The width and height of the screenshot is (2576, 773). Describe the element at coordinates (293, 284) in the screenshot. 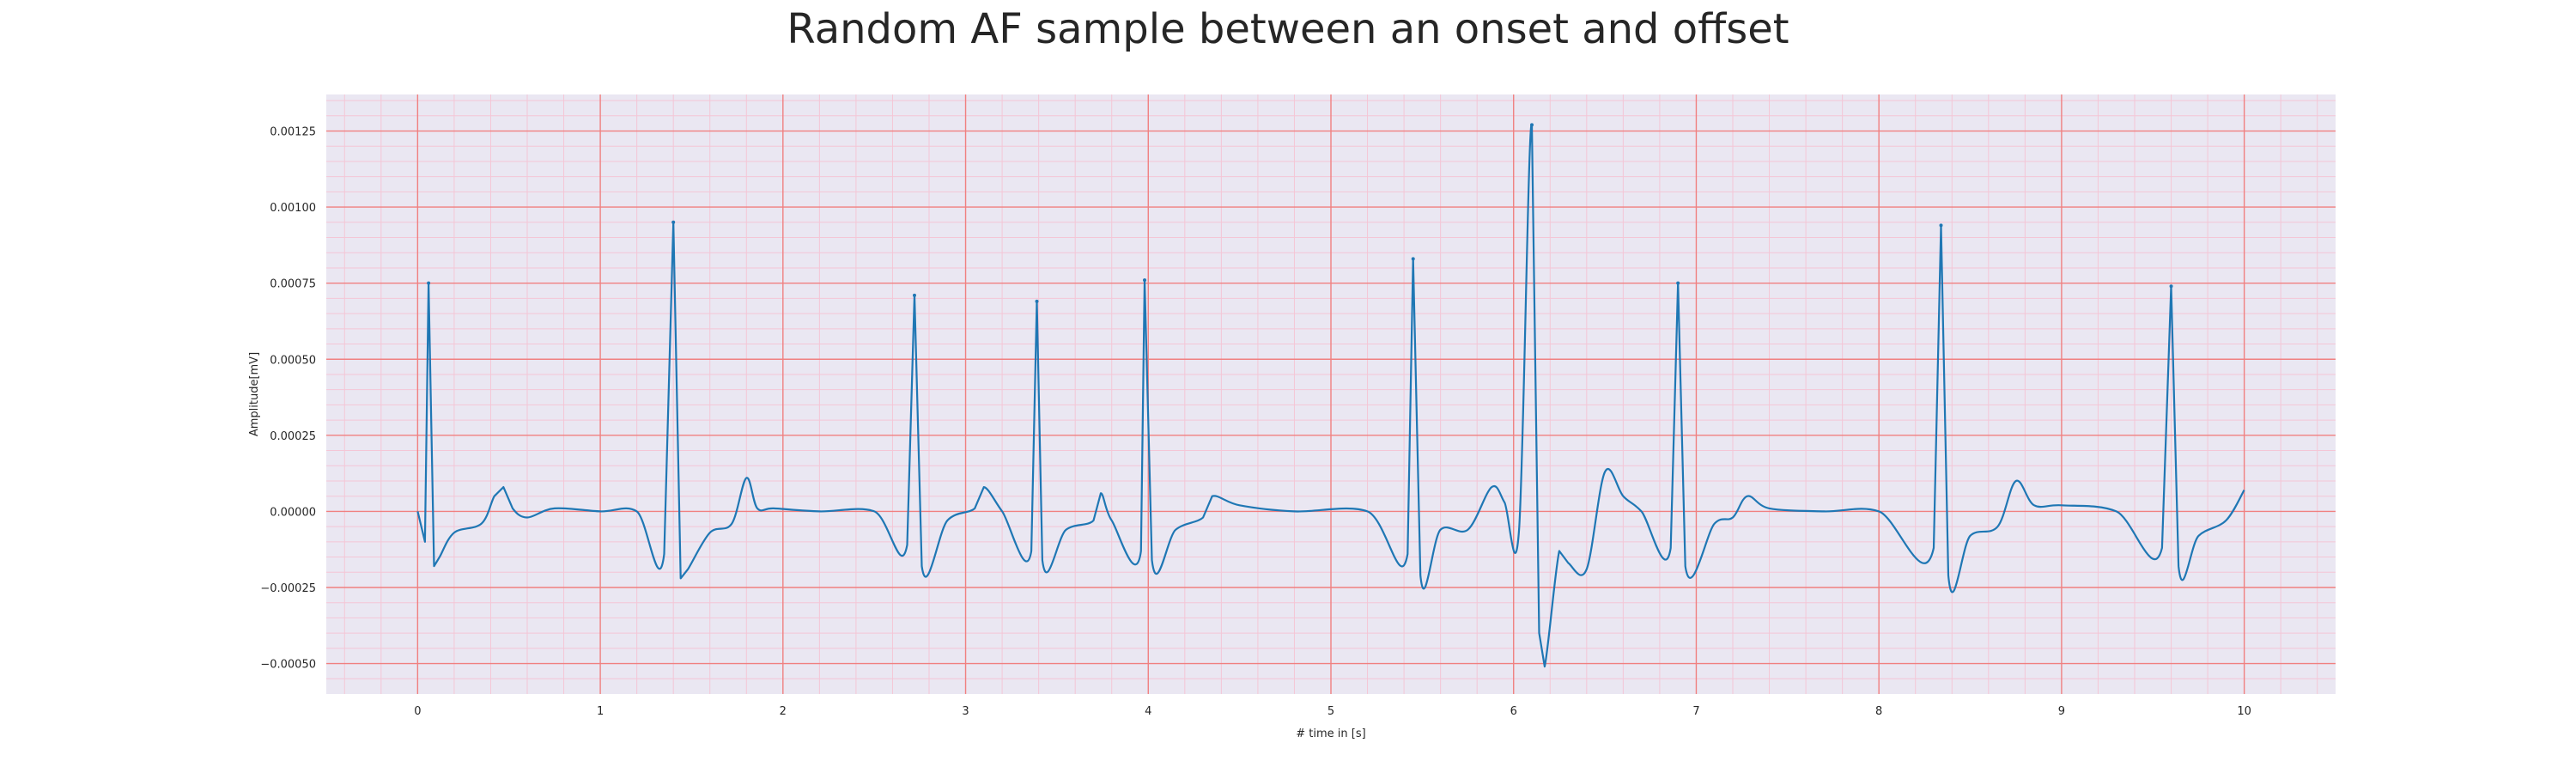

I see `y-tick-label: 0.00075` at that location.